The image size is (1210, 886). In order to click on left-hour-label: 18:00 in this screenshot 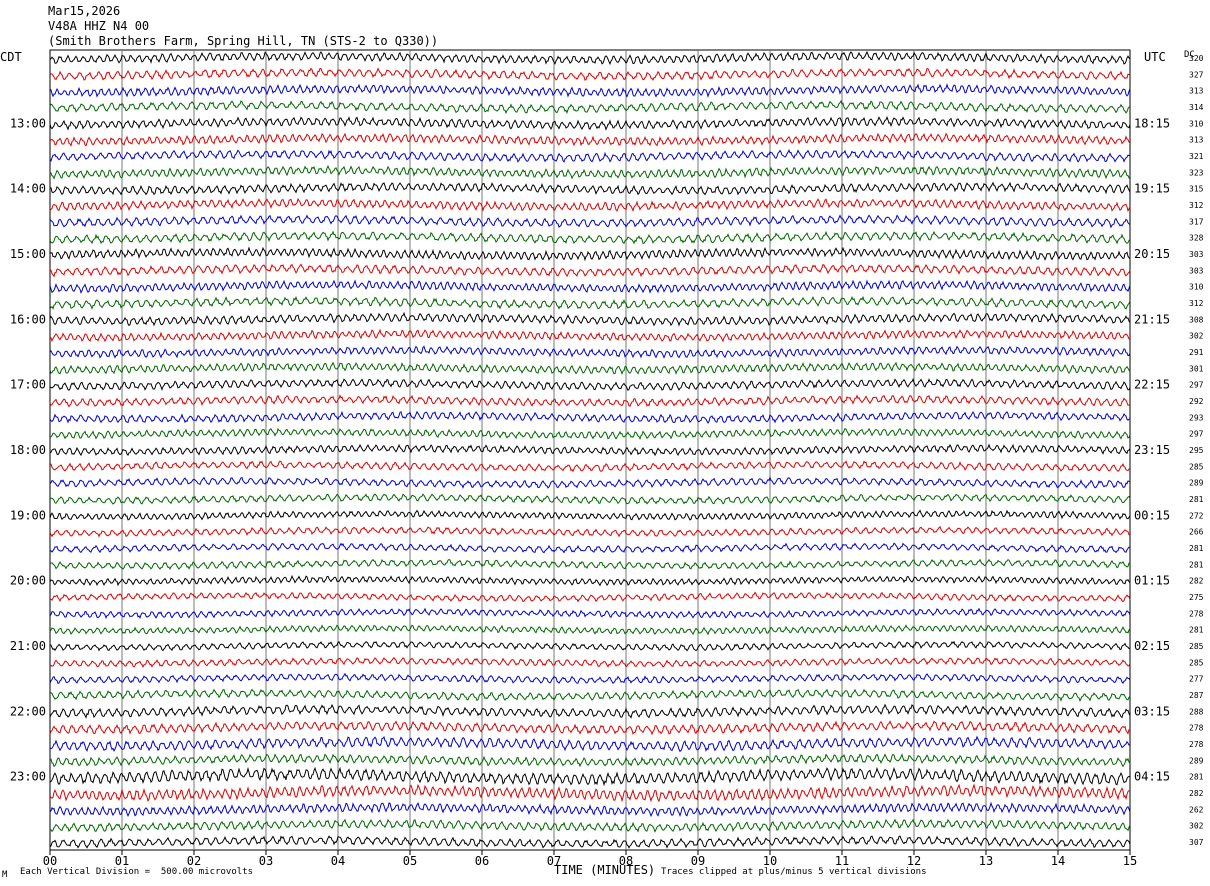, I will do `click(28, 450)`.